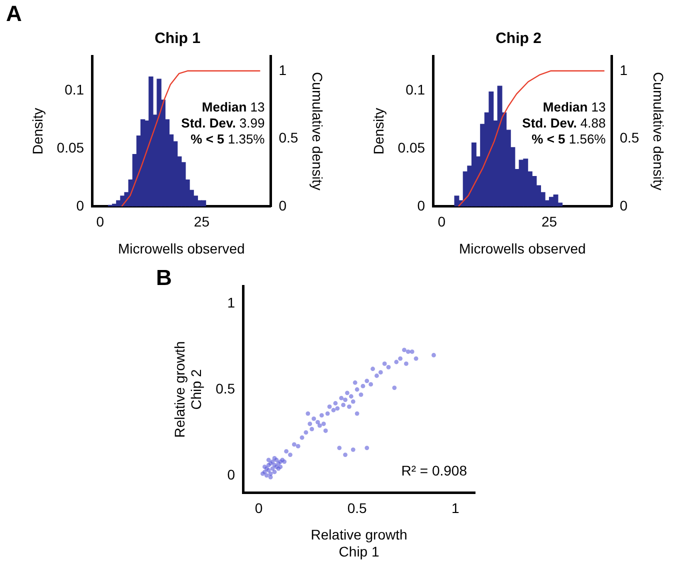 The image size is (682, 565). I want to click on y-tick-label: 1, so click(231, 302).